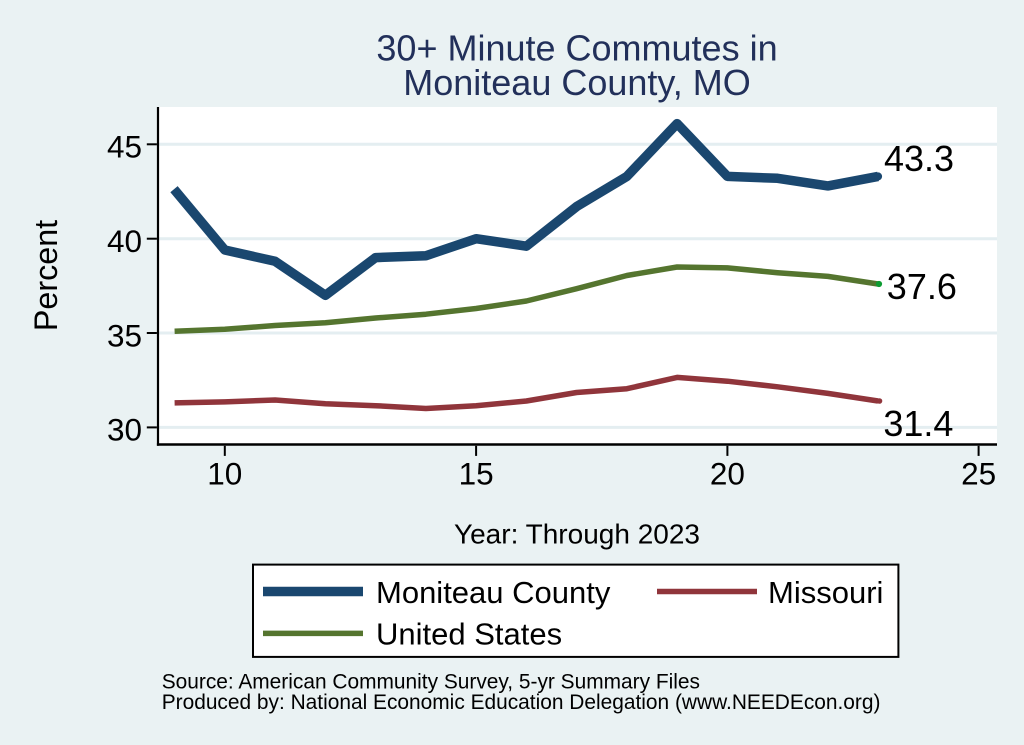  I want to click on svg-text: 20, so click(727, 474).